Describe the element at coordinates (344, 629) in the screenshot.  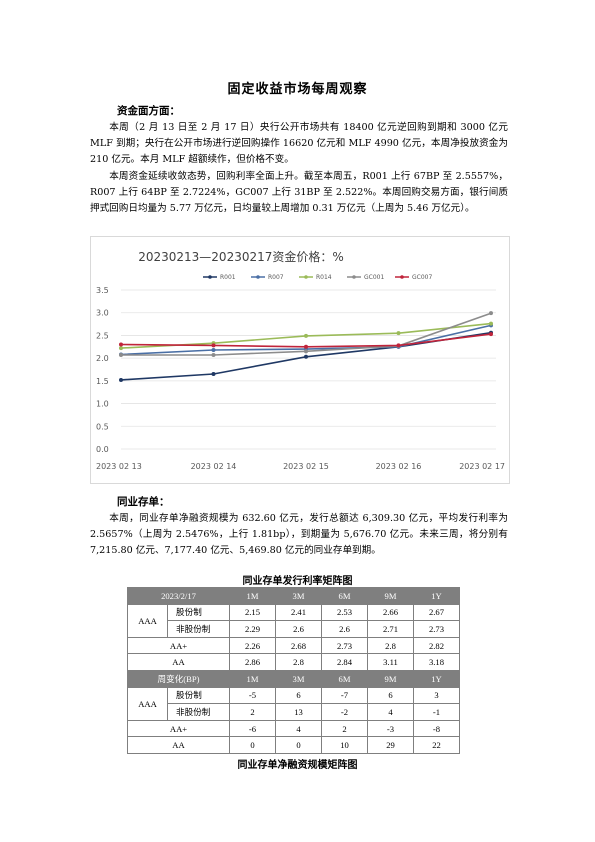
I see `table-cell: 2.6` at that location.